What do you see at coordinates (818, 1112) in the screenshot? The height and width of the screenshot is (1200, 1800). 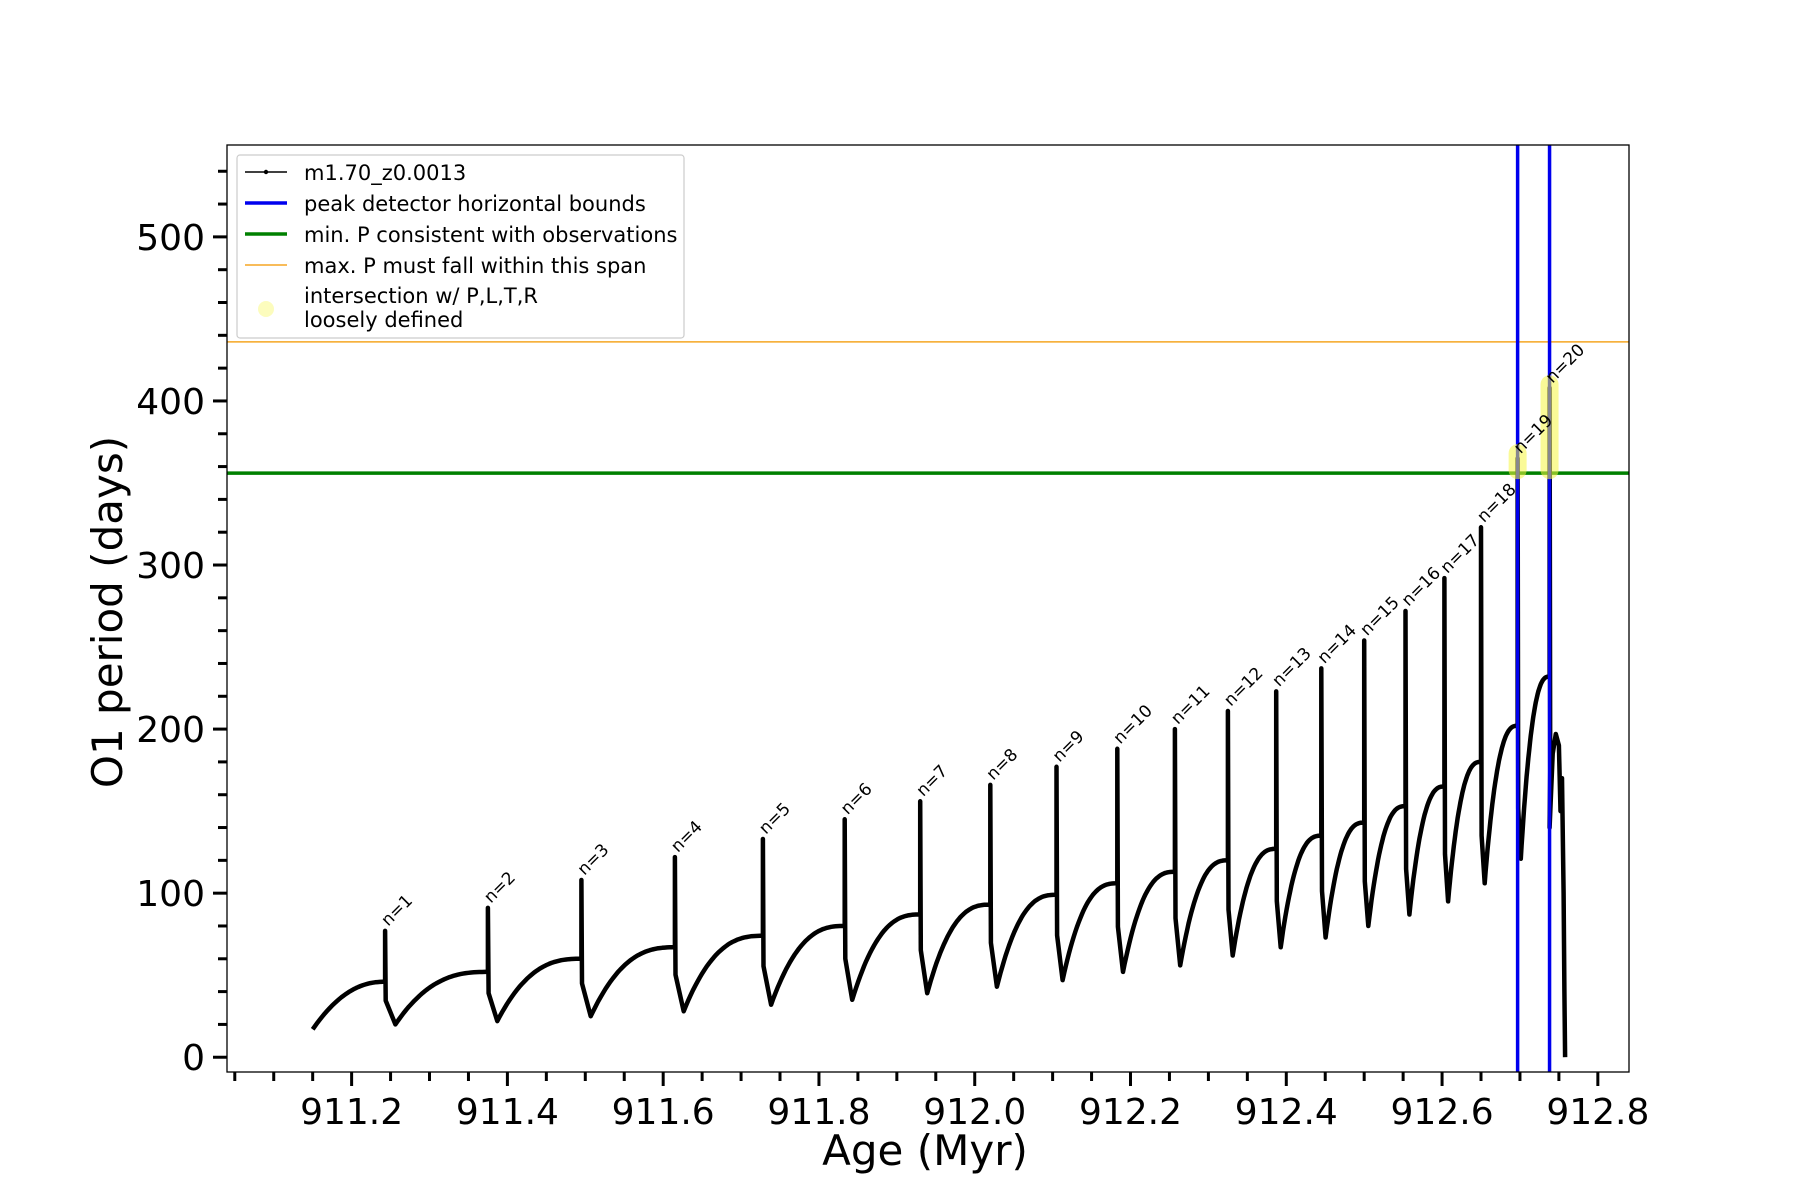 I see `x-tick-label: 911.8` at bounding box center [818, 1112].